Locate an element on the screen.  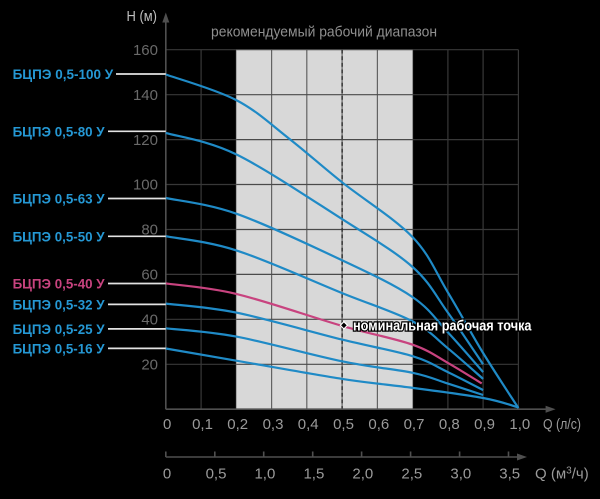
svg-text: 0,7 is located at coordinates (414, 424).